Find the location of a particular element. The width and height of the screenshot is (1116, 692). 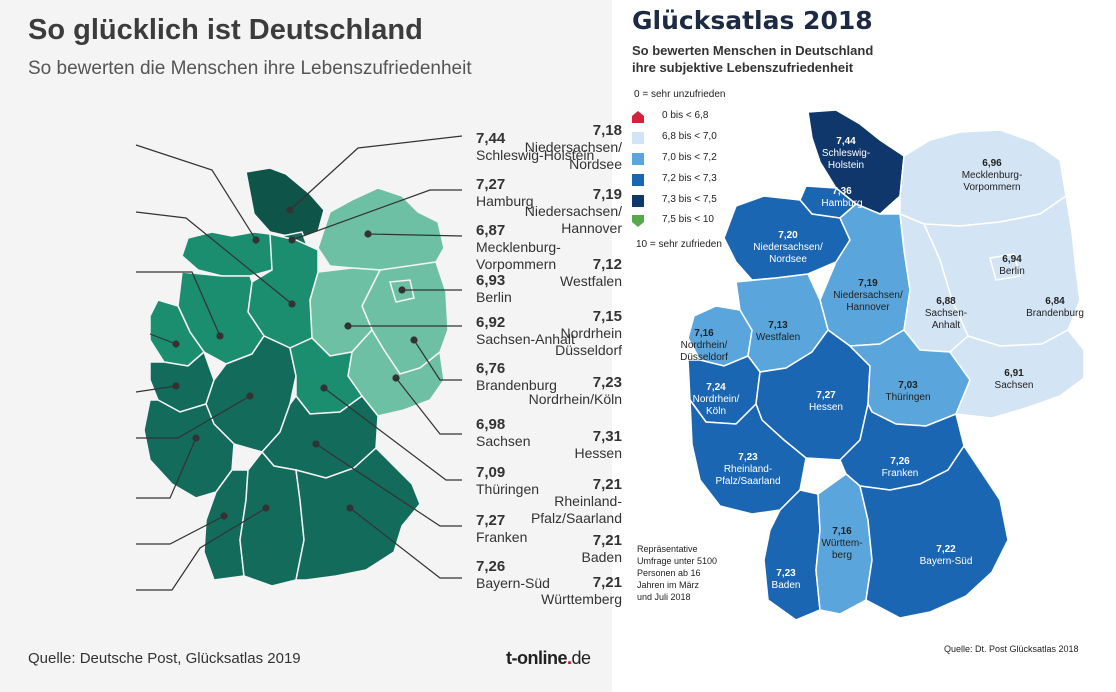

label-value: 7,18 is located at coordinates (607, 130).